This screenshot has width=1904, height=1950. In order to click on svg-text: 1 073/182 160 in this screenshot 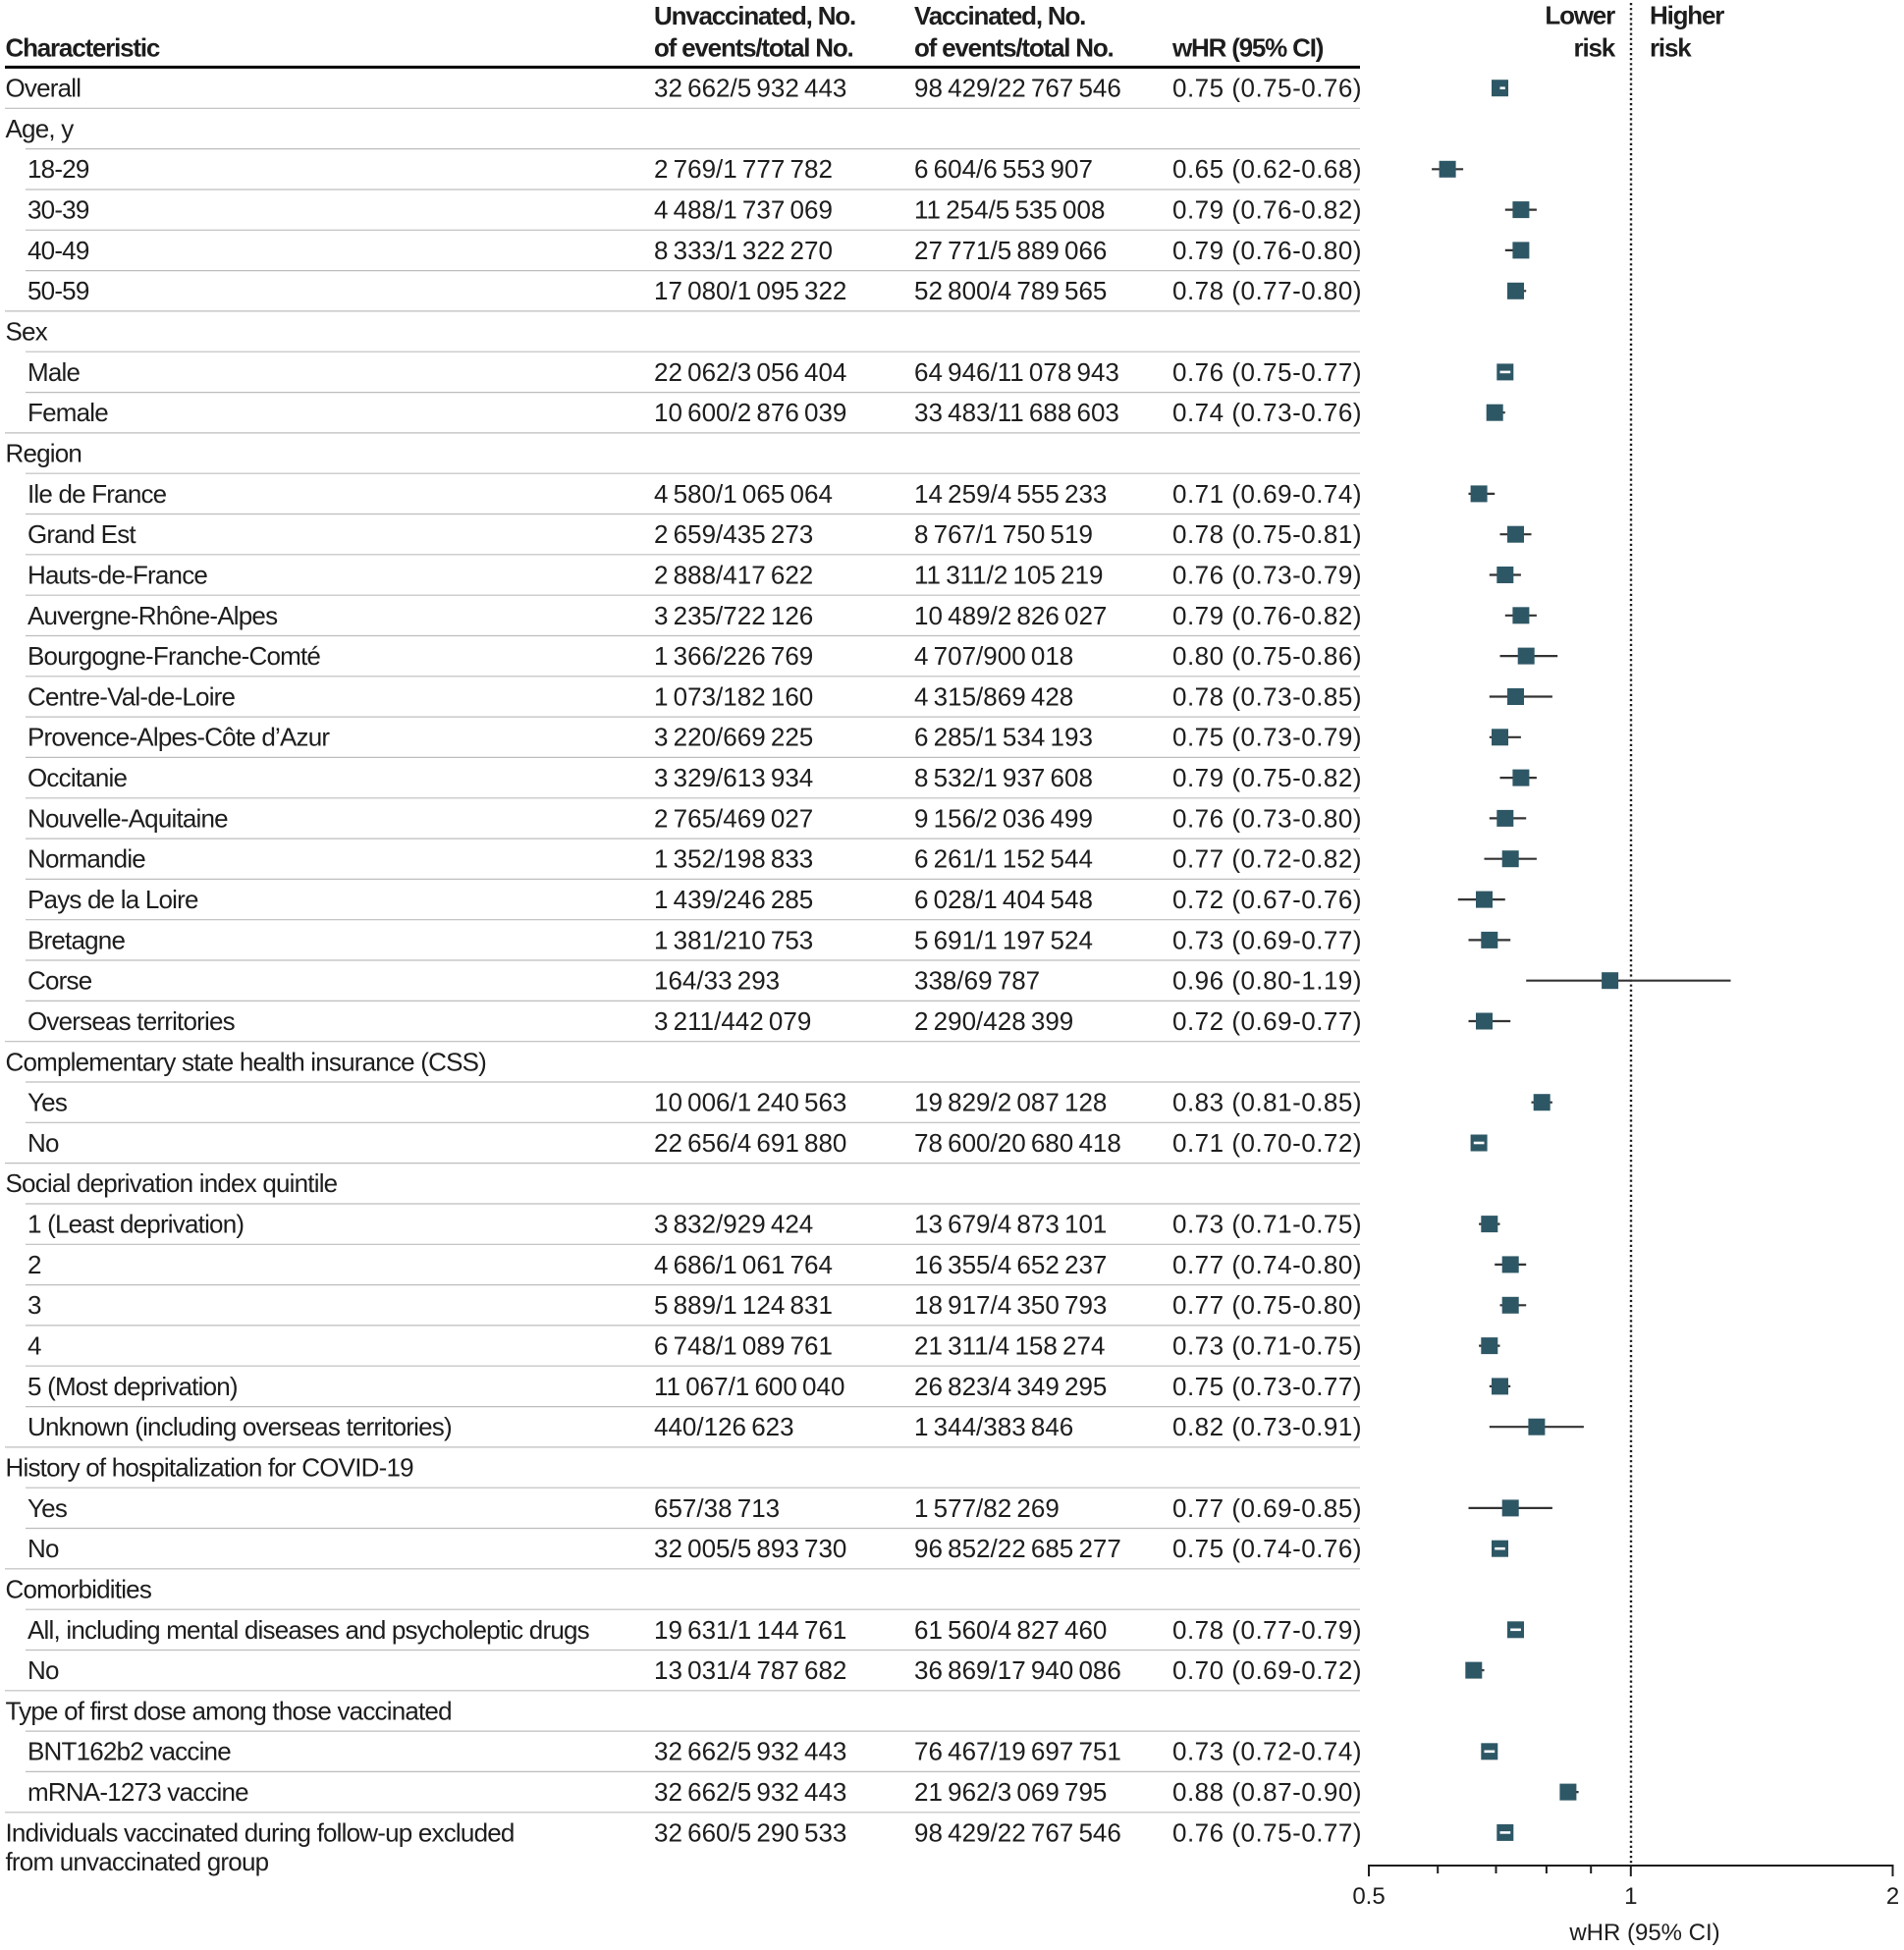, I will do `click(733, 696)`.